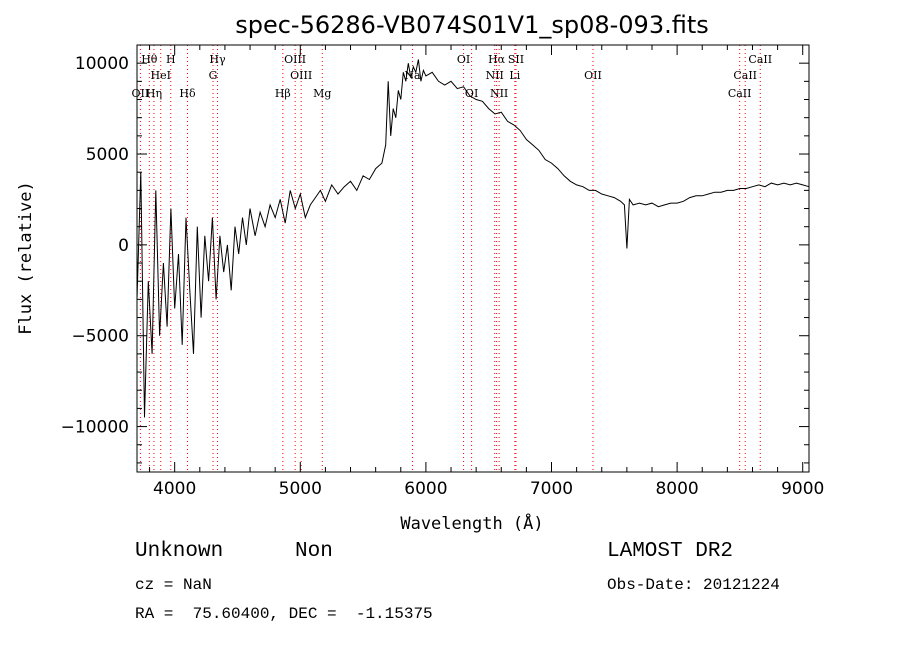  What do you see at coordinates (187, 93) in the screenshot?
I see `spectral-line-label: Hδ` at bounding box center [187, 93].